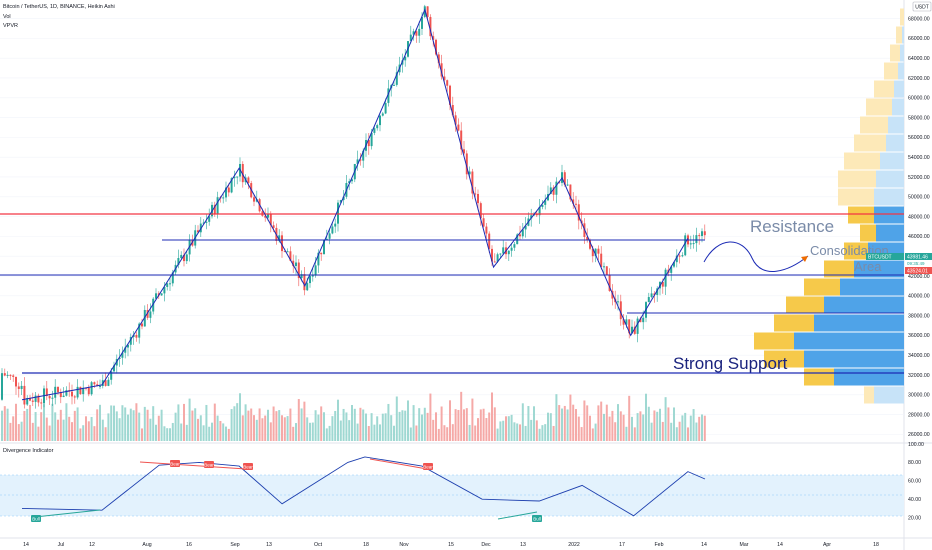  Describe the element at coordinates (919, 39) in the screenshot. I see `price-tick-label: 66000.00` at that location.